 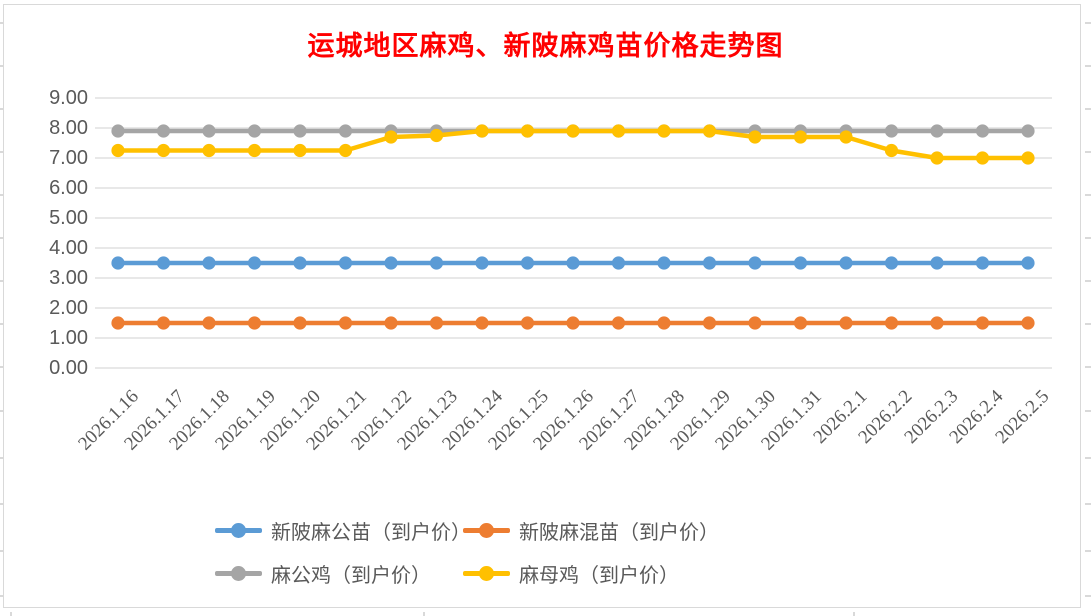 I want to click on chart-title: 运城地区麻鸡、新陂麻鸡苗价格走势图, so click(x=545, y=46).